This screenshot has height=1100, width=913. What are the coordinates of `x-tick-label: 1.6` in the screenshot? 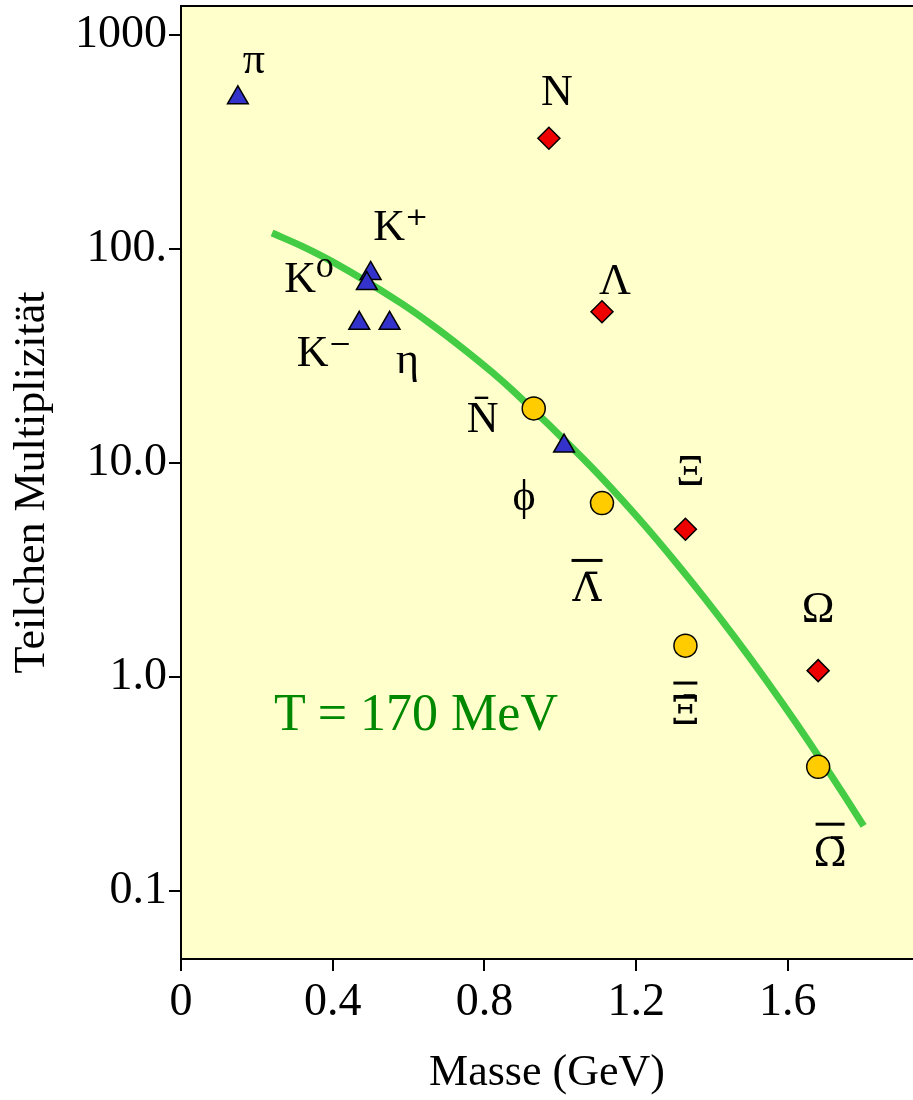 It's located at (788, 999).